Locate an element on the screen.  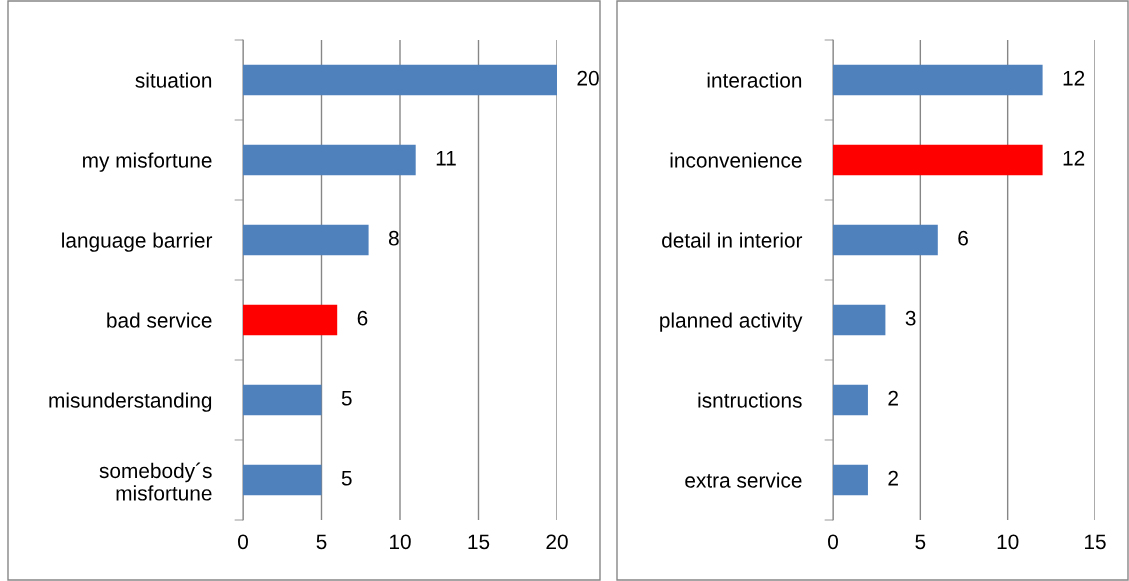
y-tick-label: detail in interior is located at coordinates (732, 240).